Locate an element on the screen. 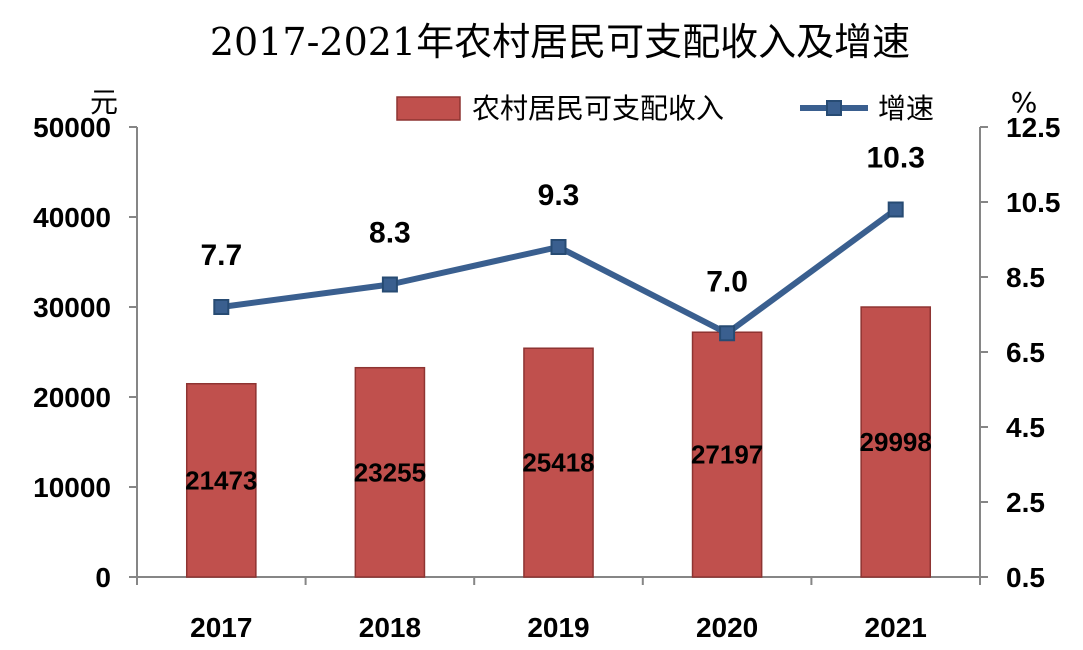 This screenshot has height=650, width=1083. y-axis-unit-label: 元 is located at coordinates (104, 102).